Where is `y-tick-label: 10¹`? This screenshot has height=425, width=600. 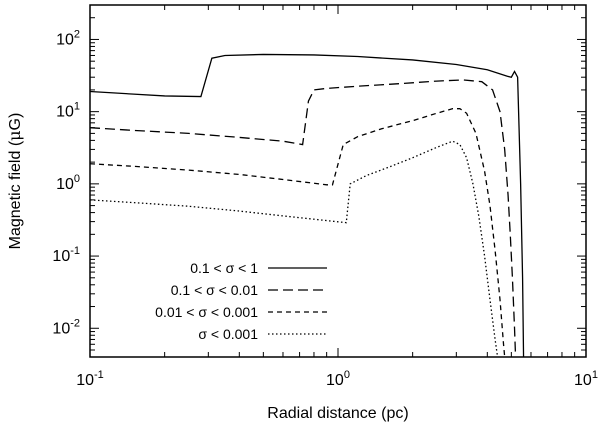 y-tick-label: 10¹ is located at coordinates (68, 111).